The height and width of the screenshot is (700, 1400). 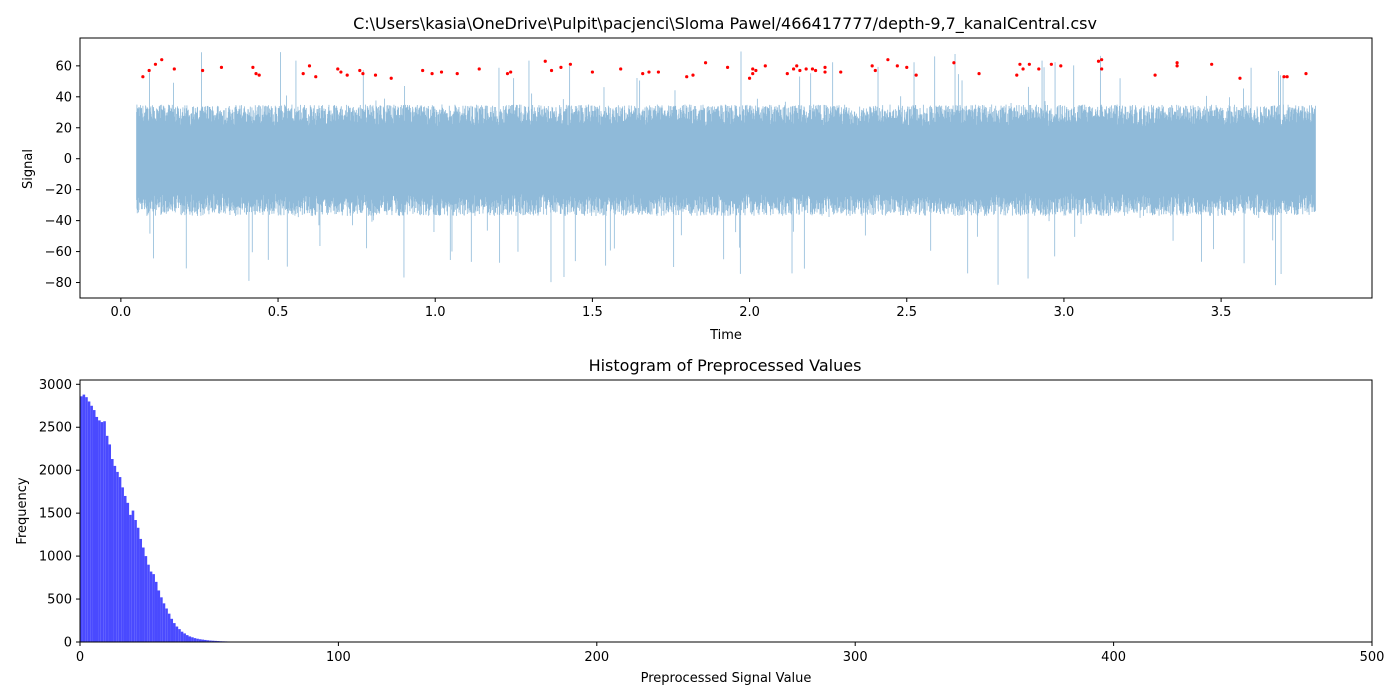 I want to click on x-tick-label: 1.0, so click(x=435, y=312).